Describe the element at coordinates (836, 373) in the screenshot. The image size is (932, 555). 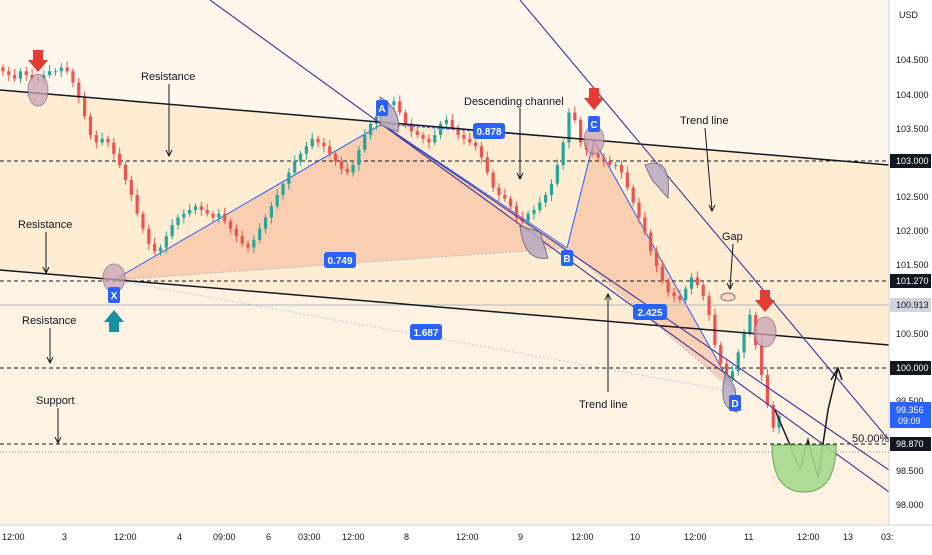
I see `projection-arrowhead` at that location.